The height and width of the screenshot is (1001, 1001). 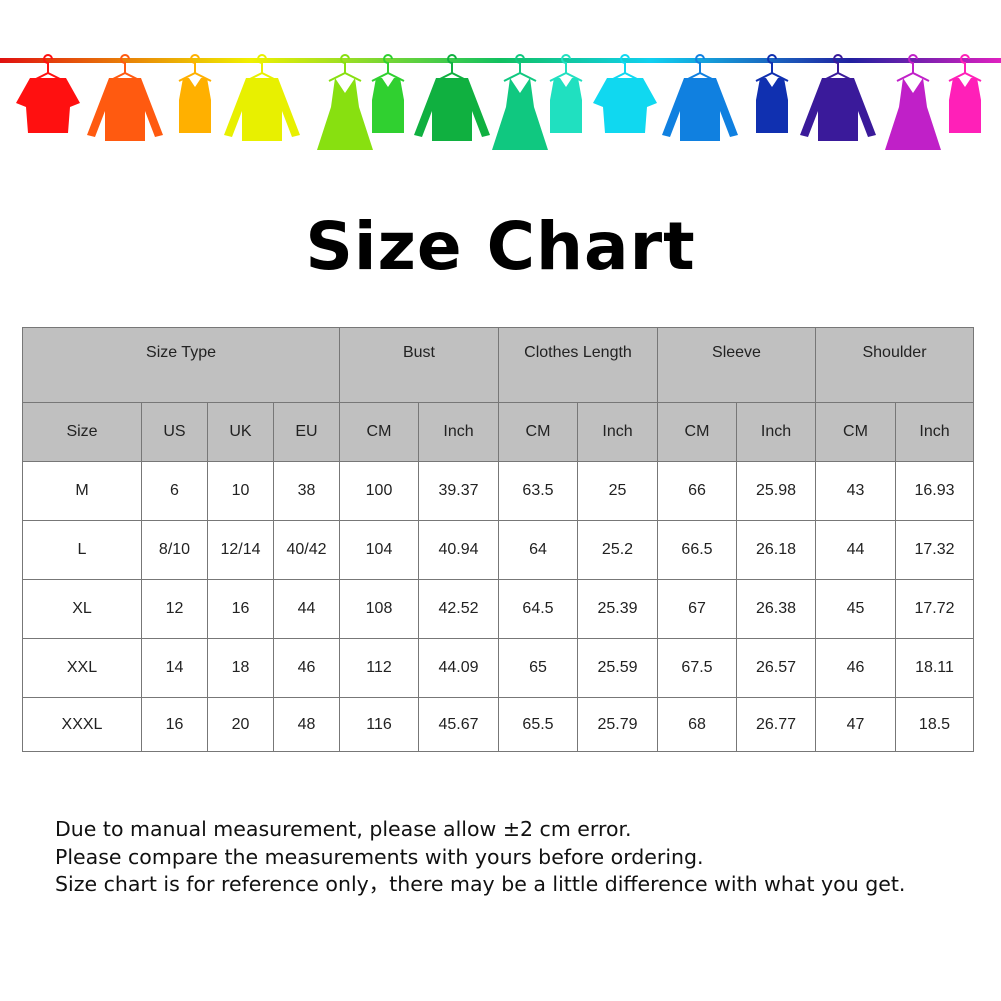 I want to click on table-cell: XXL, so click(x=82, y=668).